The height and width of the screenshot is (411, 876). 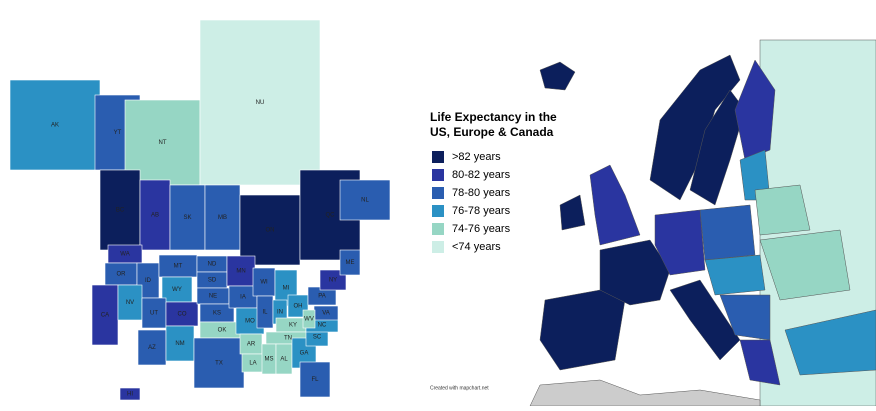 I want to click on france, so click(x=635, y=272).